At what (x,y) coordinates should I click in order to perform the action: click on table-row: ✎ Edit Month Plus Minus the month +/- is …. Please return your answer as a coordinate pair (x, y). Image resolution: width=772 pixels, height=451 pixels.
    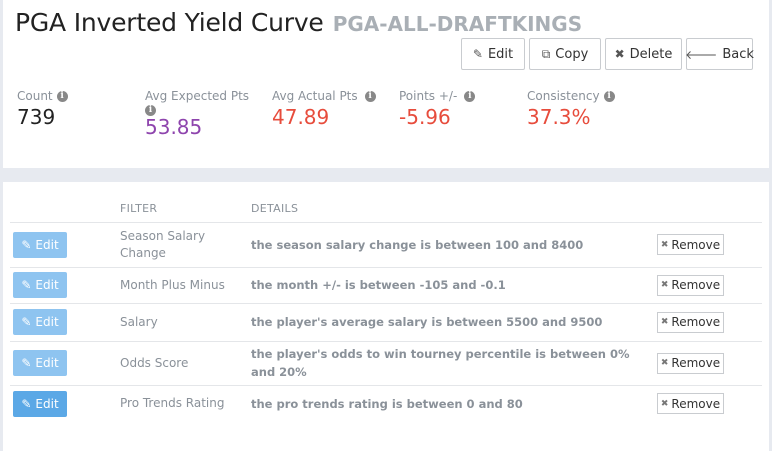
    Looking at the image, I should click on (386, 284).